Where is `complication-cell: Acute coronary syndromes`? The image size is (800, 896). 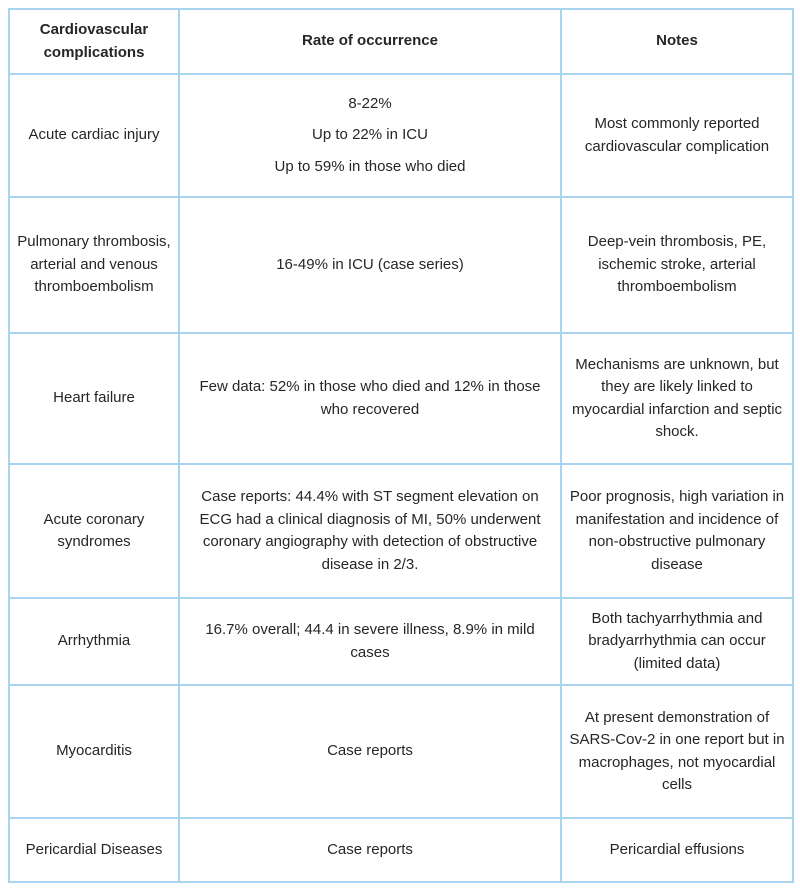 complication-cell: Acute coronary syndromes is located at coordinates (94, 531).